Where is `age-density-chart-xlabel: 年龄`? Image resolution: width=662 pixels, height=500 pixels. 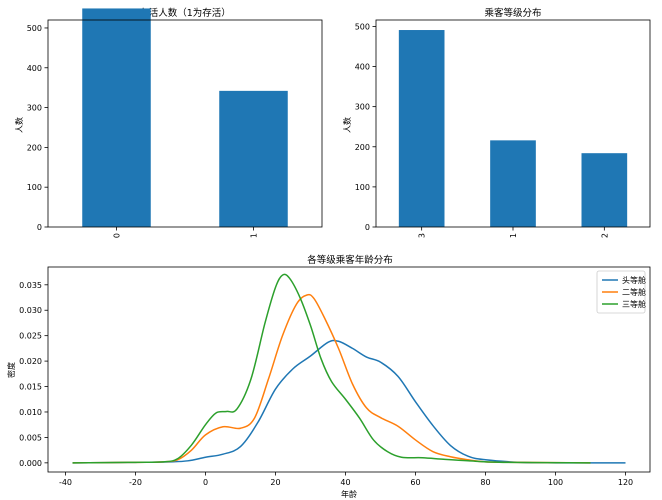
age-density-chart-xlabel: 年龄 is located at coordinates (349, 494).